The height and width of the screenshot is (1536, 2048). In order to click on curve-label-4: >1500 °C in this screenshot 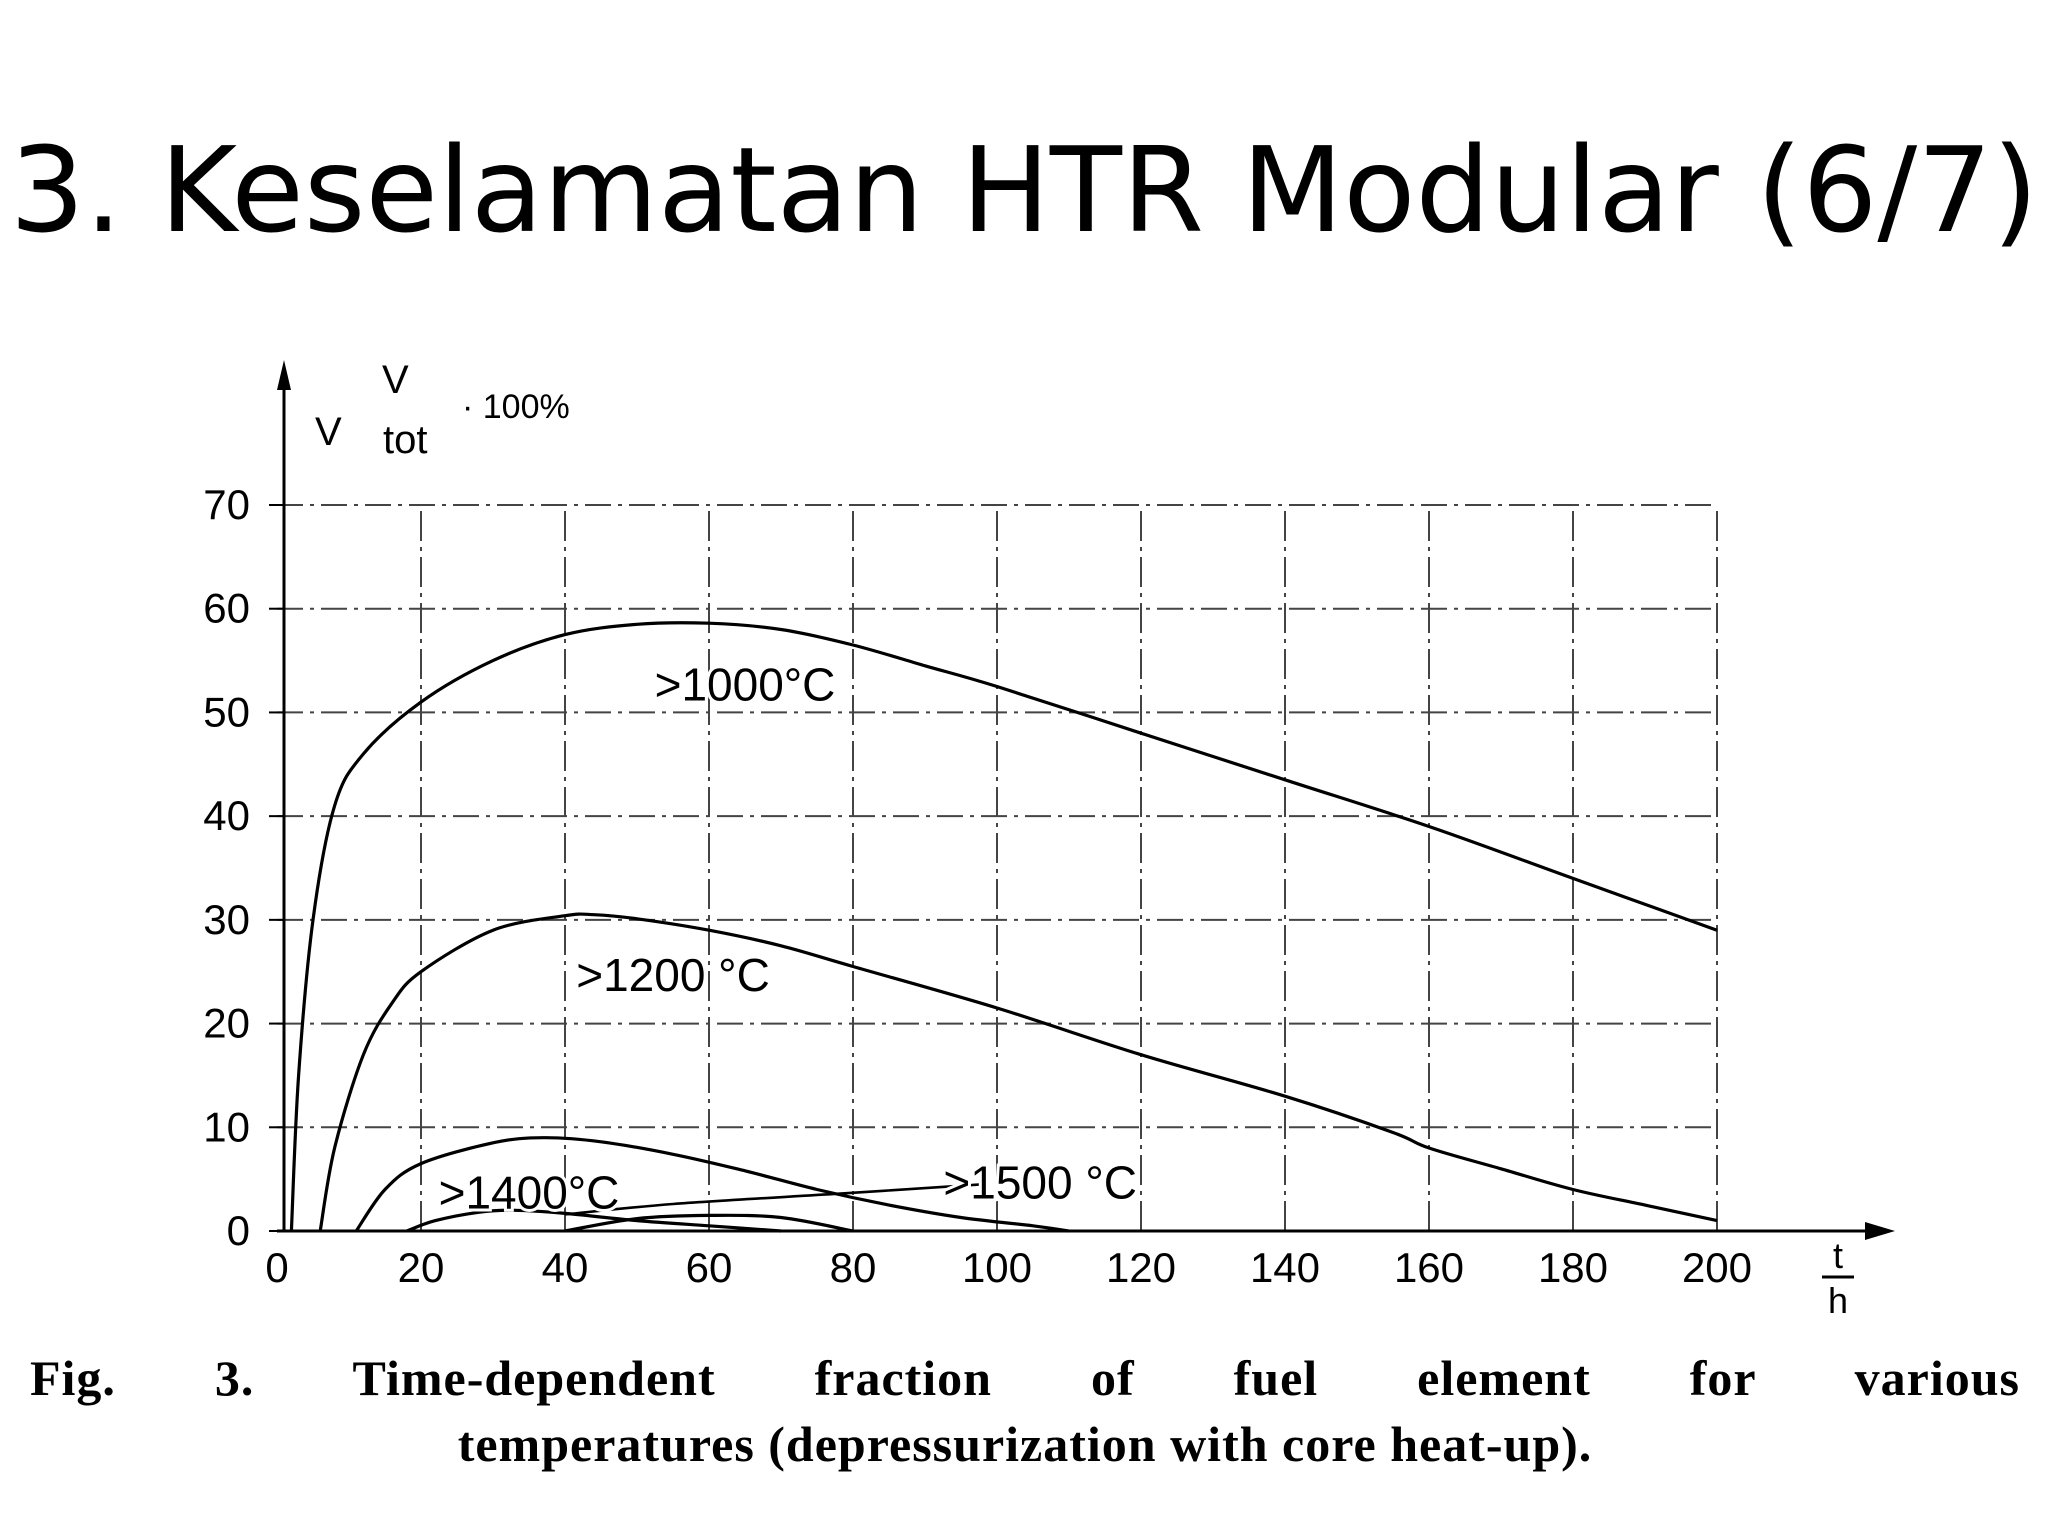, I will do `click(1040, 1182)`.